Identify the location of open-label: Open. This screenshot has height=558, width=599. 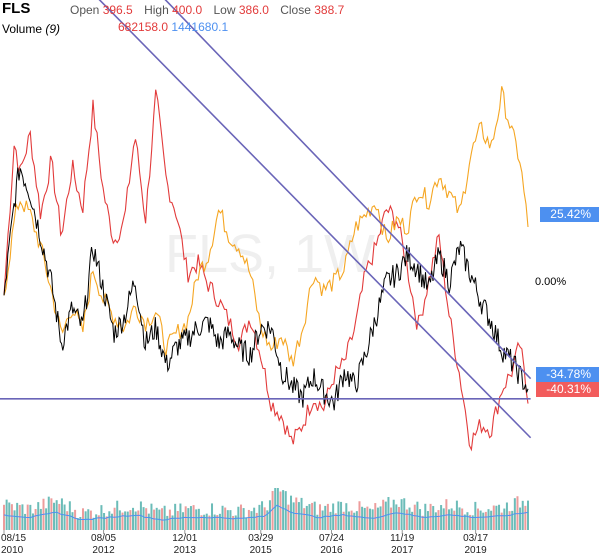
(85, 10).